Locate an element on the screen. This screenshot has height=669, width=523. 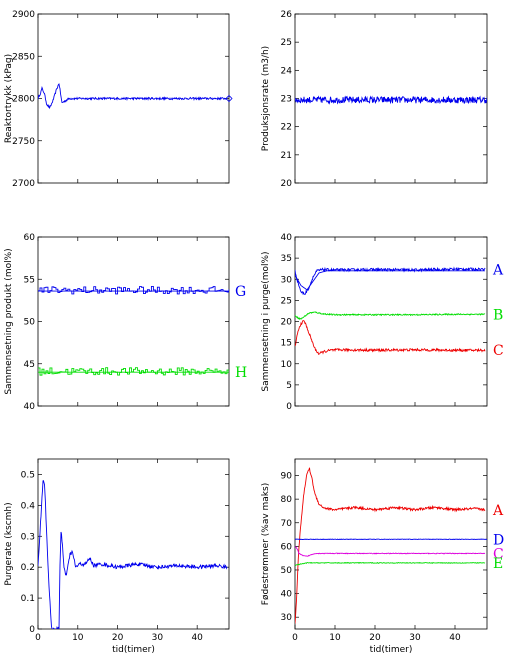
series-tag-label: G is located at coordinates (240, 292).